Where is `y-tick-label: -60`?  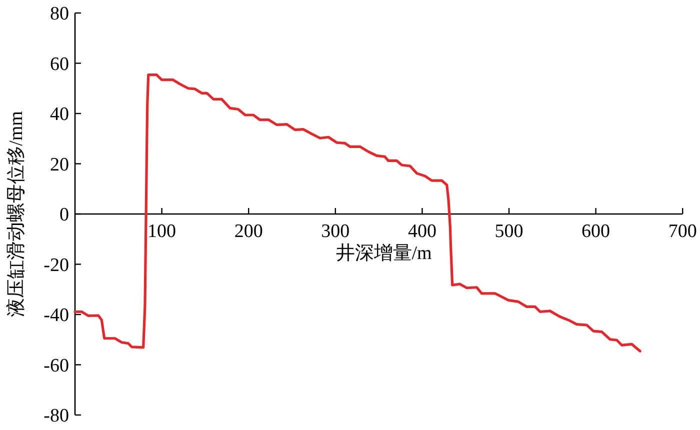 y-tick-label: -60 is located at coordinates (56, 365).